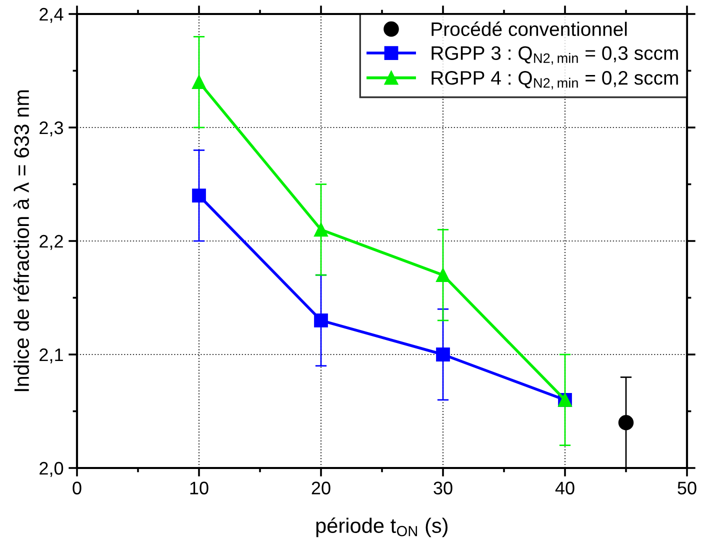 The height and width of the screenshot is (548, 705). What do you see at coordinates (564, 488) in the screenshot?
I see `x-tick-label: 40` at bounding box center [564, 488].